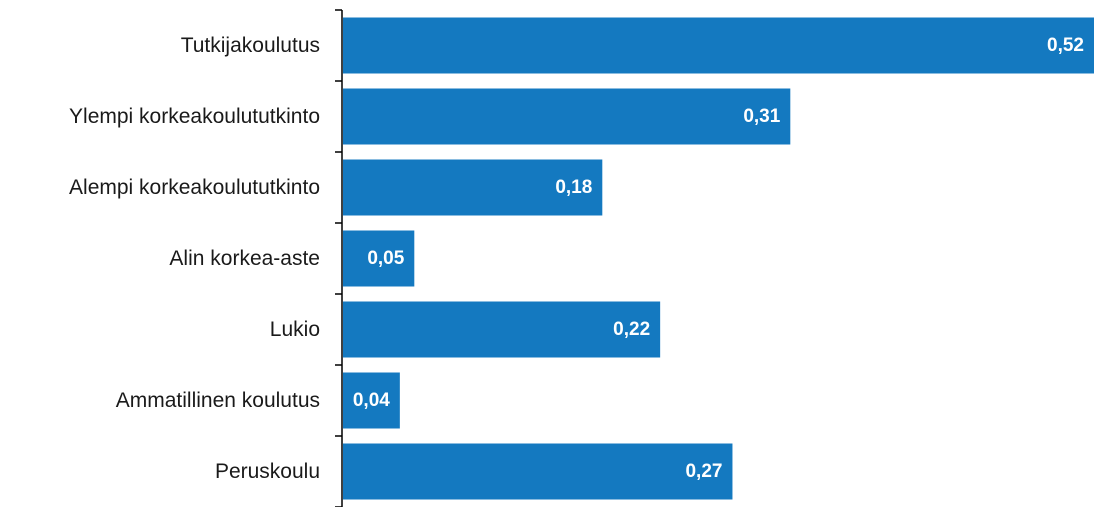  I want to click on category-label: Alempi korkeakoulututkinto, so click(194, 187).